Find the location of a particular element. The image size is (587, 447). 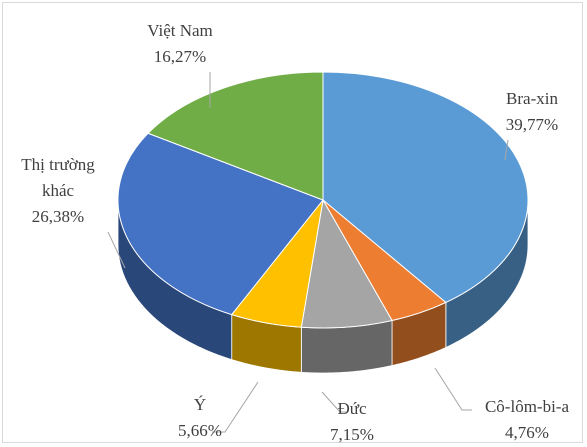

category-label: Thị trường khác is located at coordinates (58, 177).